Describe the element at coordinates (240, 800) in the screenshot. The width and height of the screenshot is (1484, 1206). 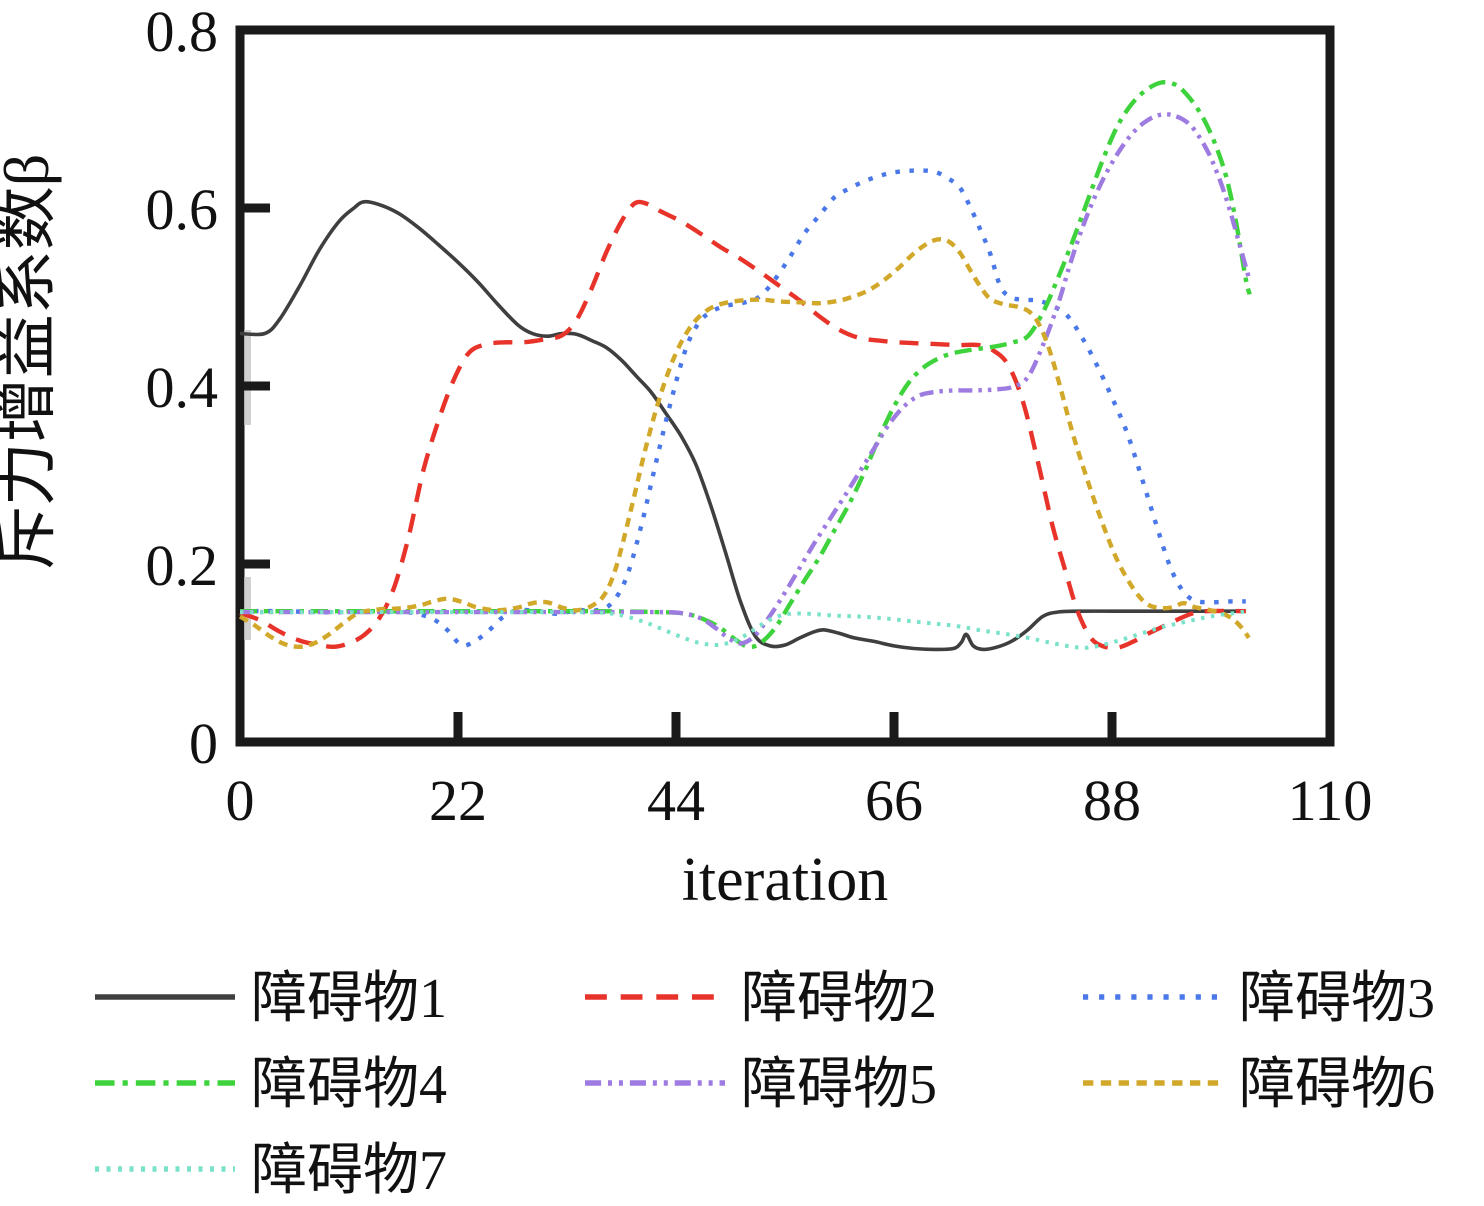
I see `x-tick-label: 0` at that location.